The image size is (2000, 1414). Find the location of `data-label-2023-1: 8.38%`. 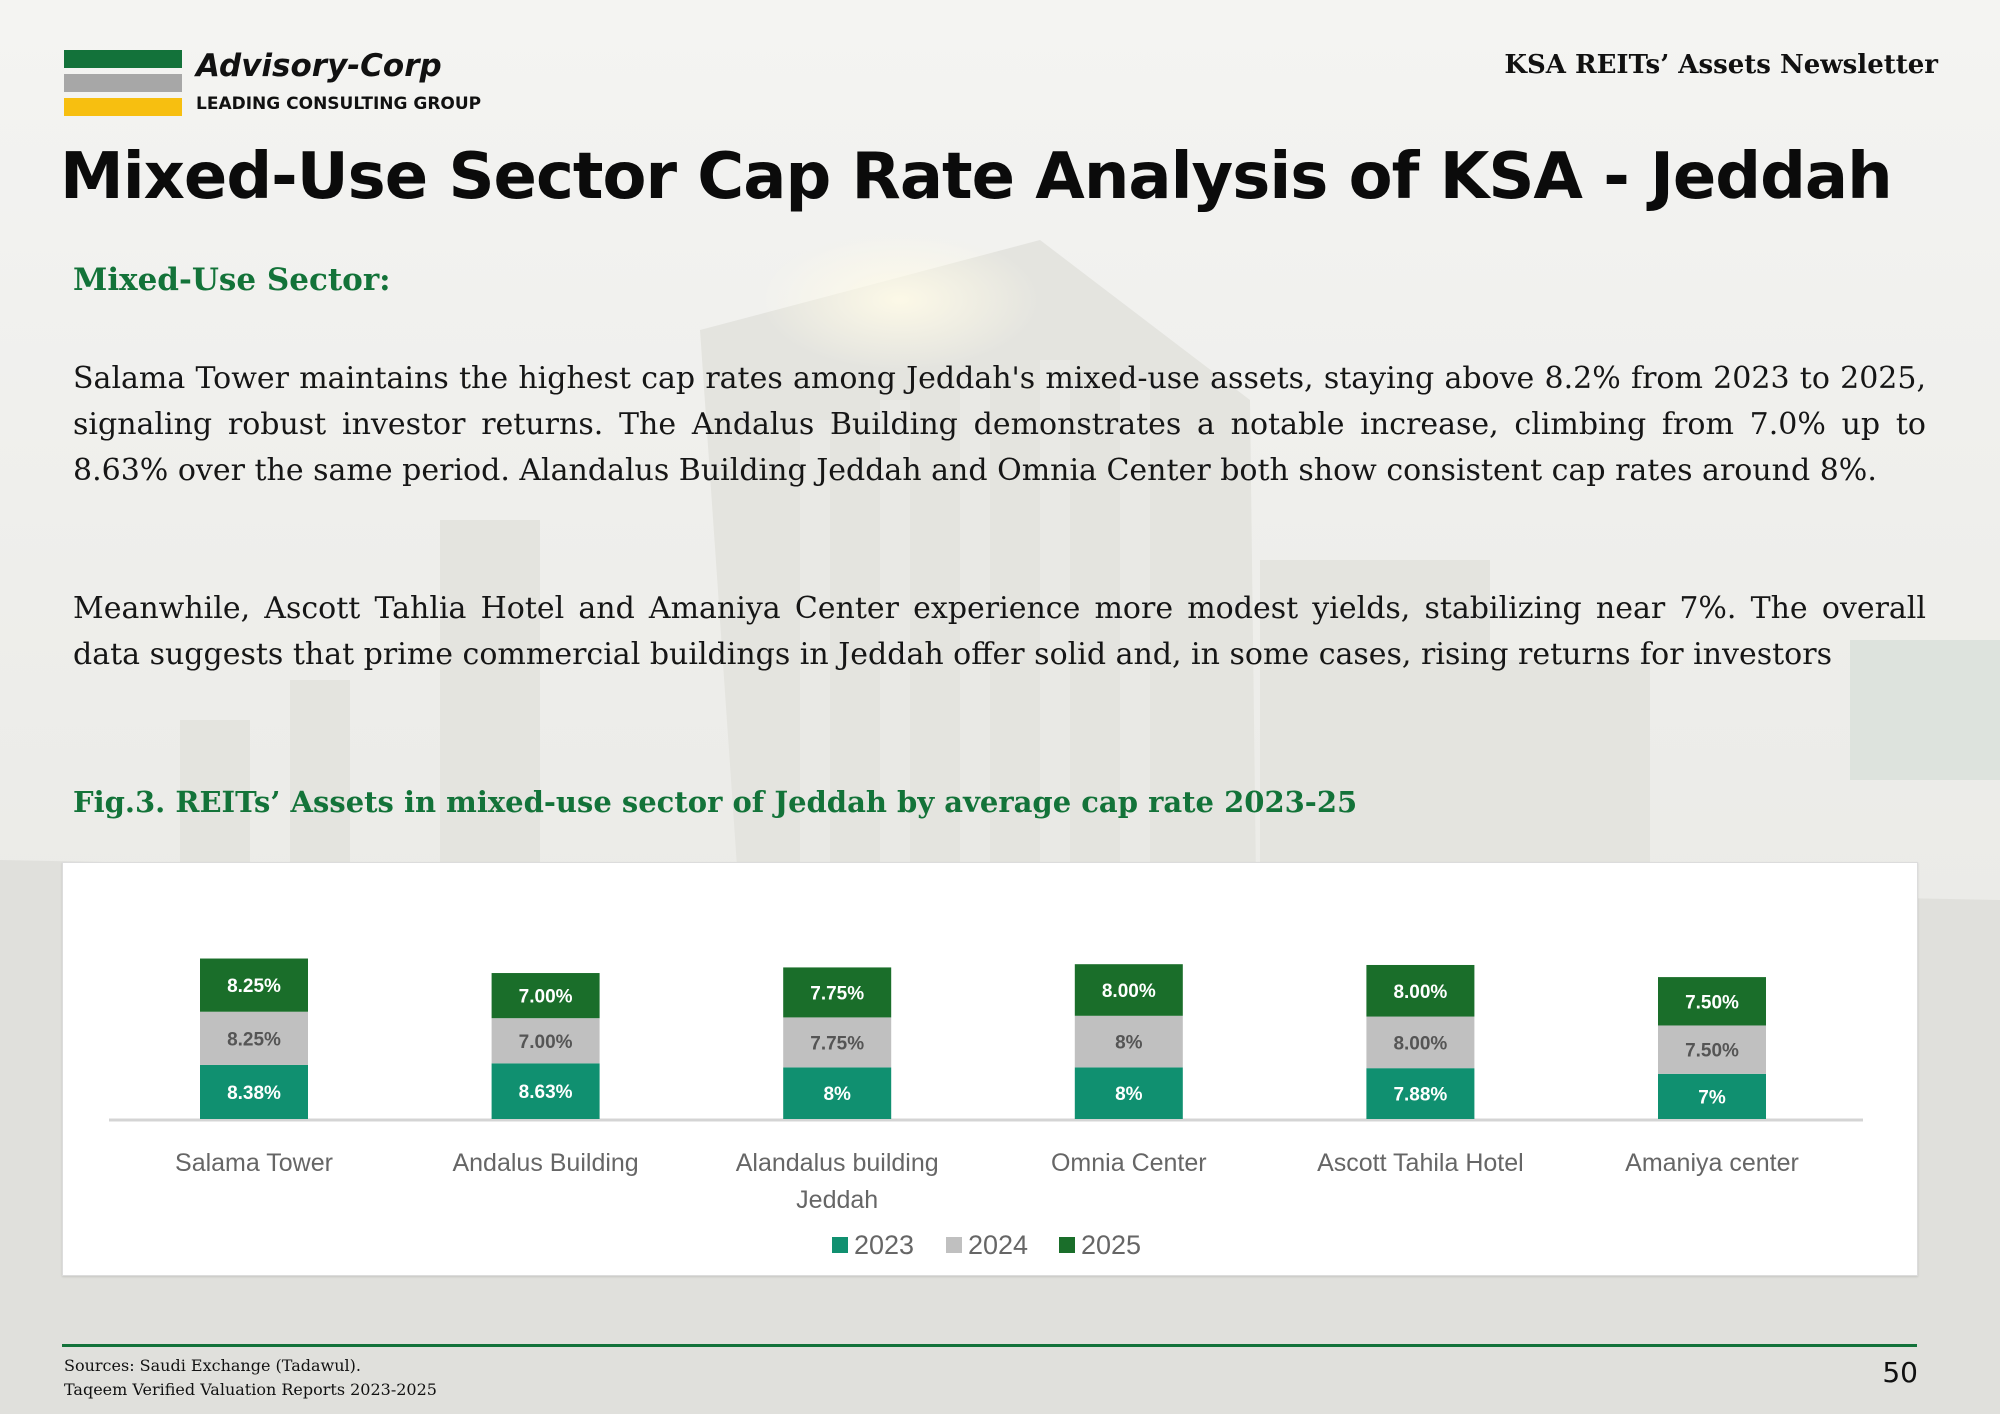

data-label-2023-1: 8.38% is located at coordinates (254, 1093).